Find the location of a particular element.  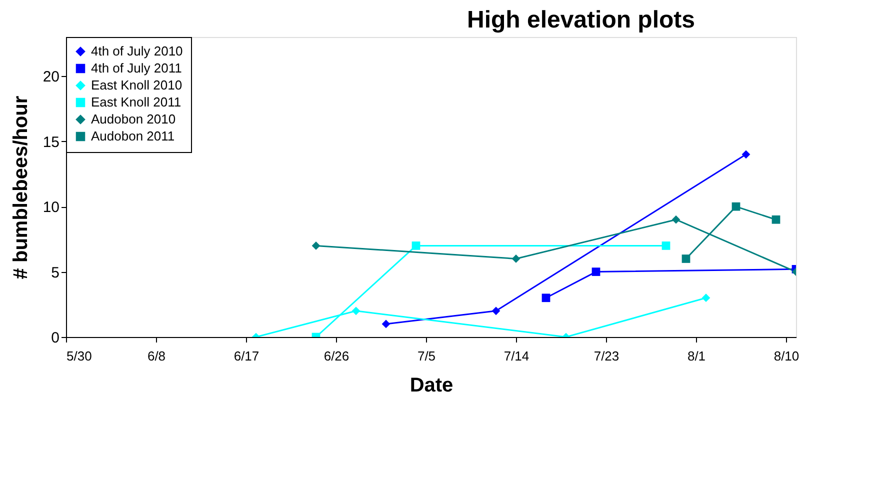

x-tick-label: 8/10 is located at coordinates (787, 356).